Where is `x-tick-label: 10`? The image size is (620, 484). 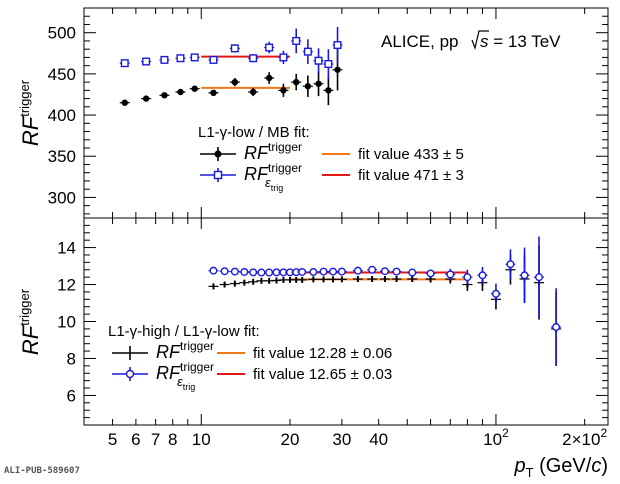
x-tick-label: 10 is located at coordinates (201, 439).